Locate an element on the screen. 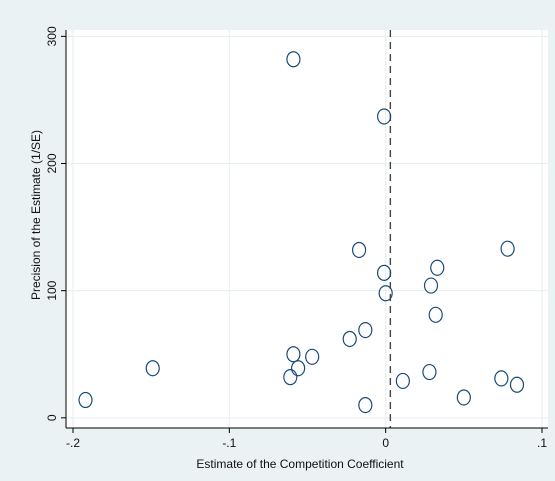 The height and width of the screenshot is (481, 555). x-tick-label-1: -.1 is located at coordinates (229, 443).